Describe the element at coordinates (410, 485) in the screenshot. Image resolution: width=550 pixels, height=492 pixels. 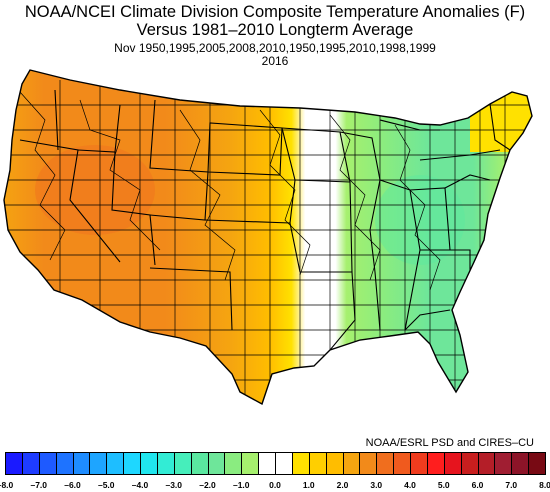
I see `colorbar-tick-label: 4.0` at that location.